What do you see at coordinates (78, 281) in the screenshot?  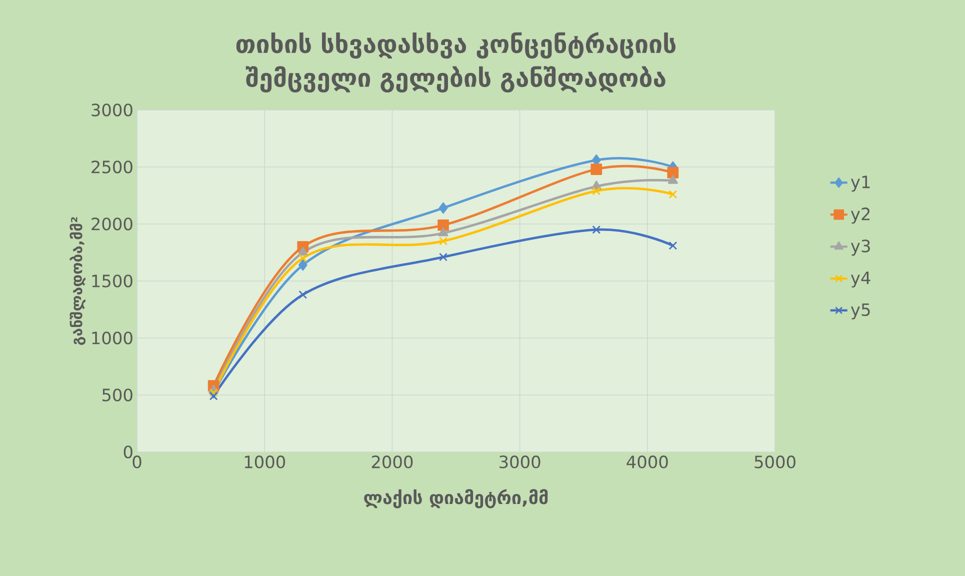 I see `y-axis-title: განშლადობა,მმ²` at bounding box center [78, 281].